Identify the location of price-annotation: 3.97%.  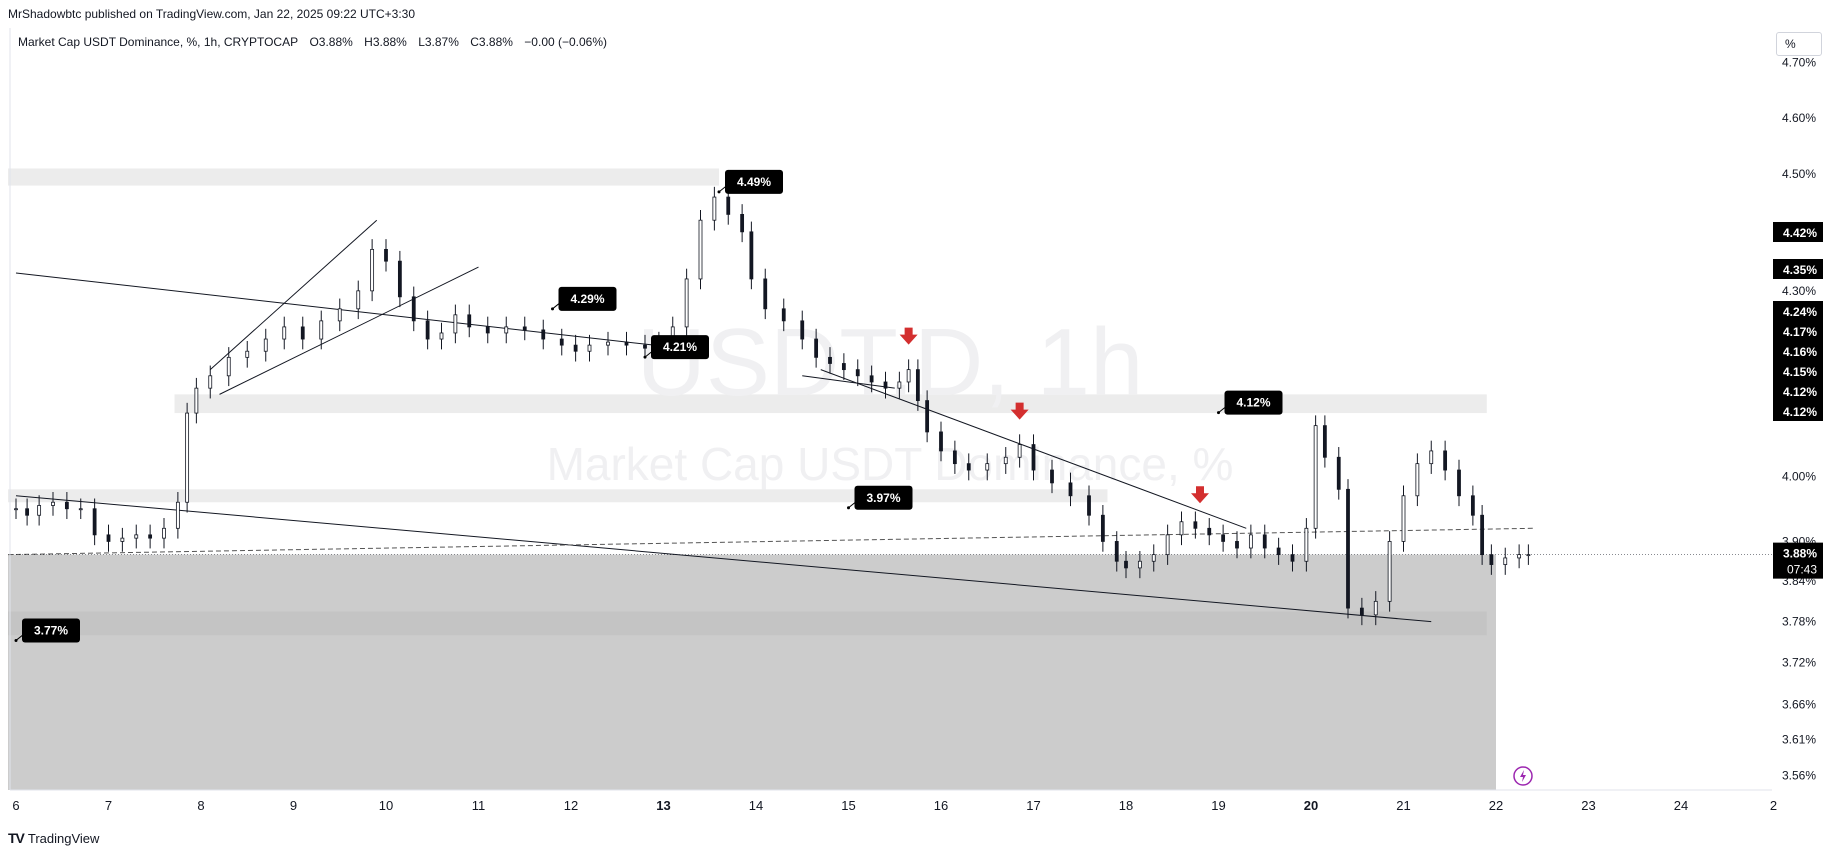
(880, 497).